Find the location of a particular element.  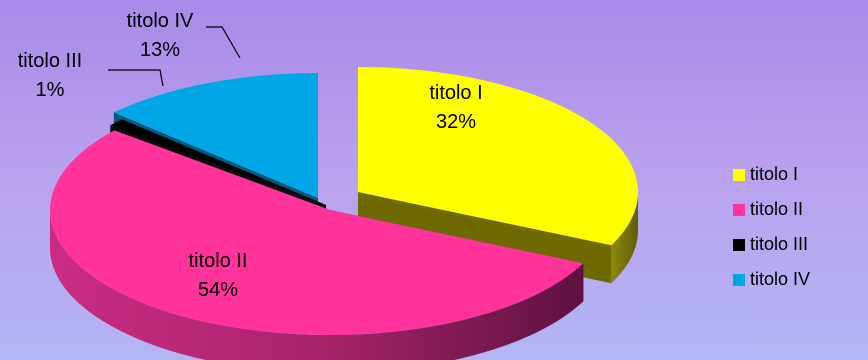

legend-item: titolo IV is located at coordinates (771, 279).